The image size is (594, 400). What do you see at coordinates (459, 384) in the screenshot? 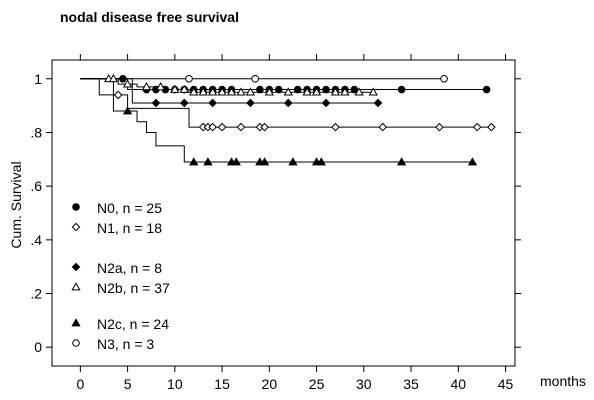
I see `x-tick-label: 40` at bounding box center [459, 384].